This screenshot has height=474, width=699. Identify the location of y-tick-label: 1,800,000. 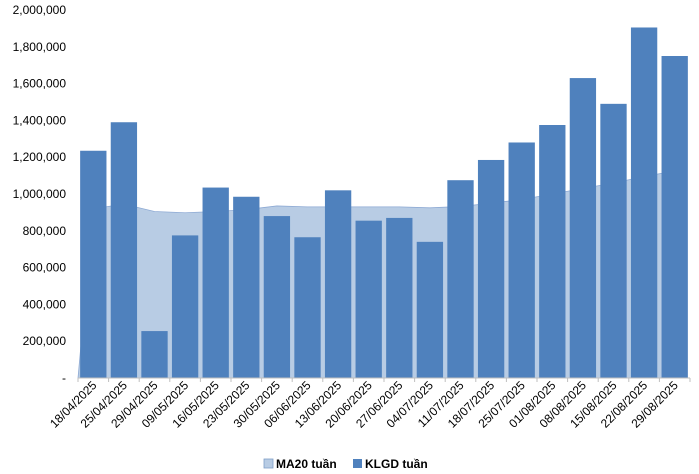
(40, 47).